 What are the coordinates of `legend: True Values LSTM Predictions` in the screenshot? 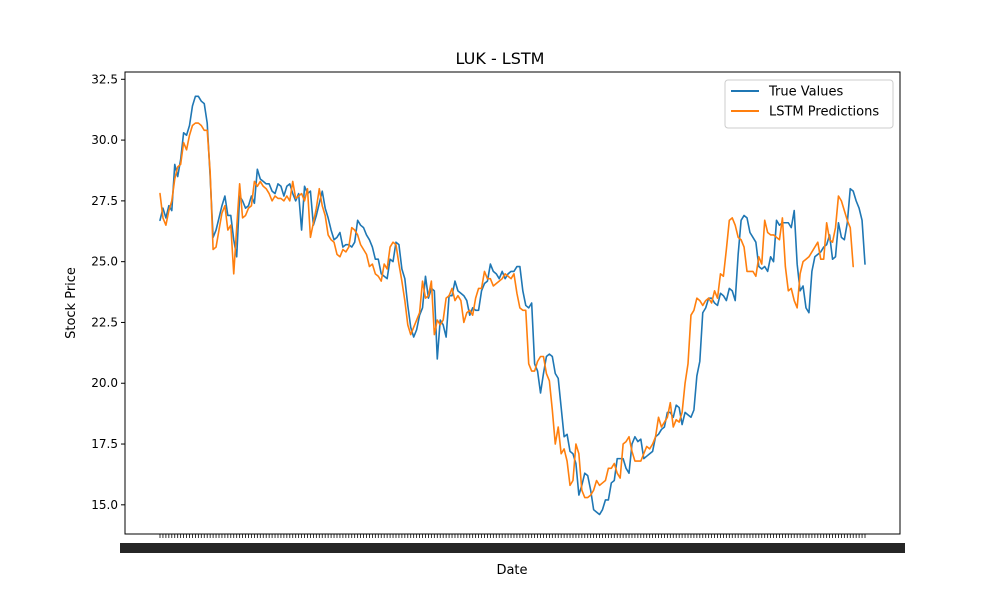 It's located at (809, 104).